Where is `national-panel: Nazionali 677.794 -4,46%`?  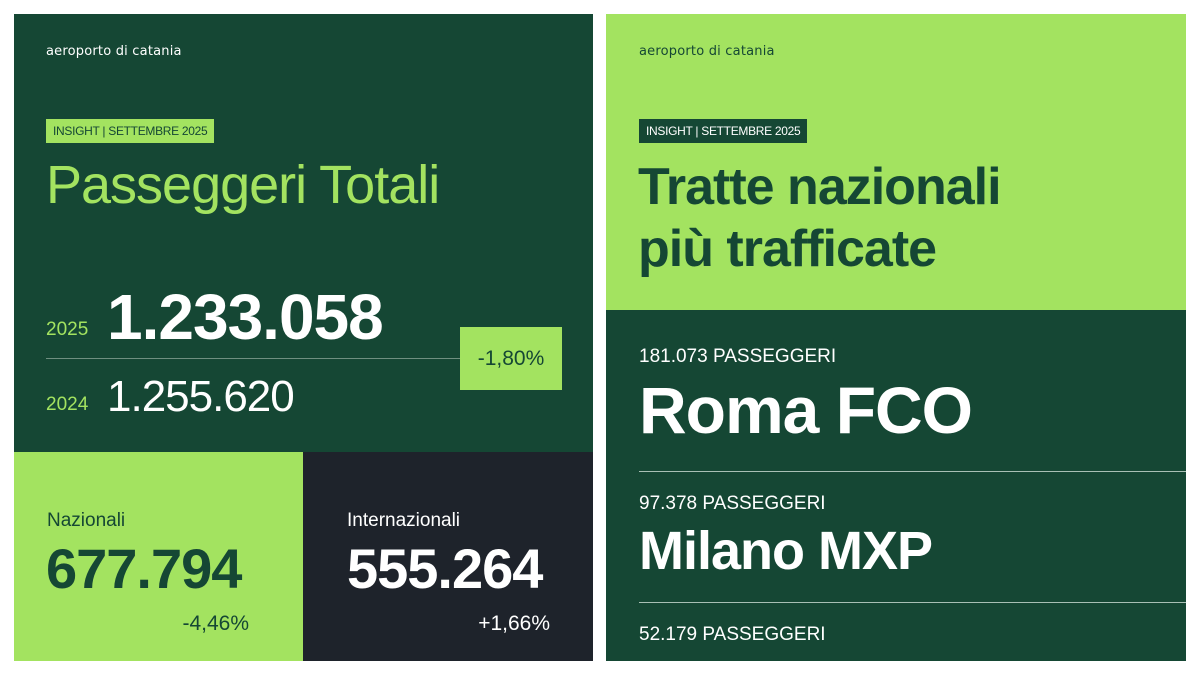
national-panel: Nazionali 677.794 -4,46% is located at coordinates (158, 556).